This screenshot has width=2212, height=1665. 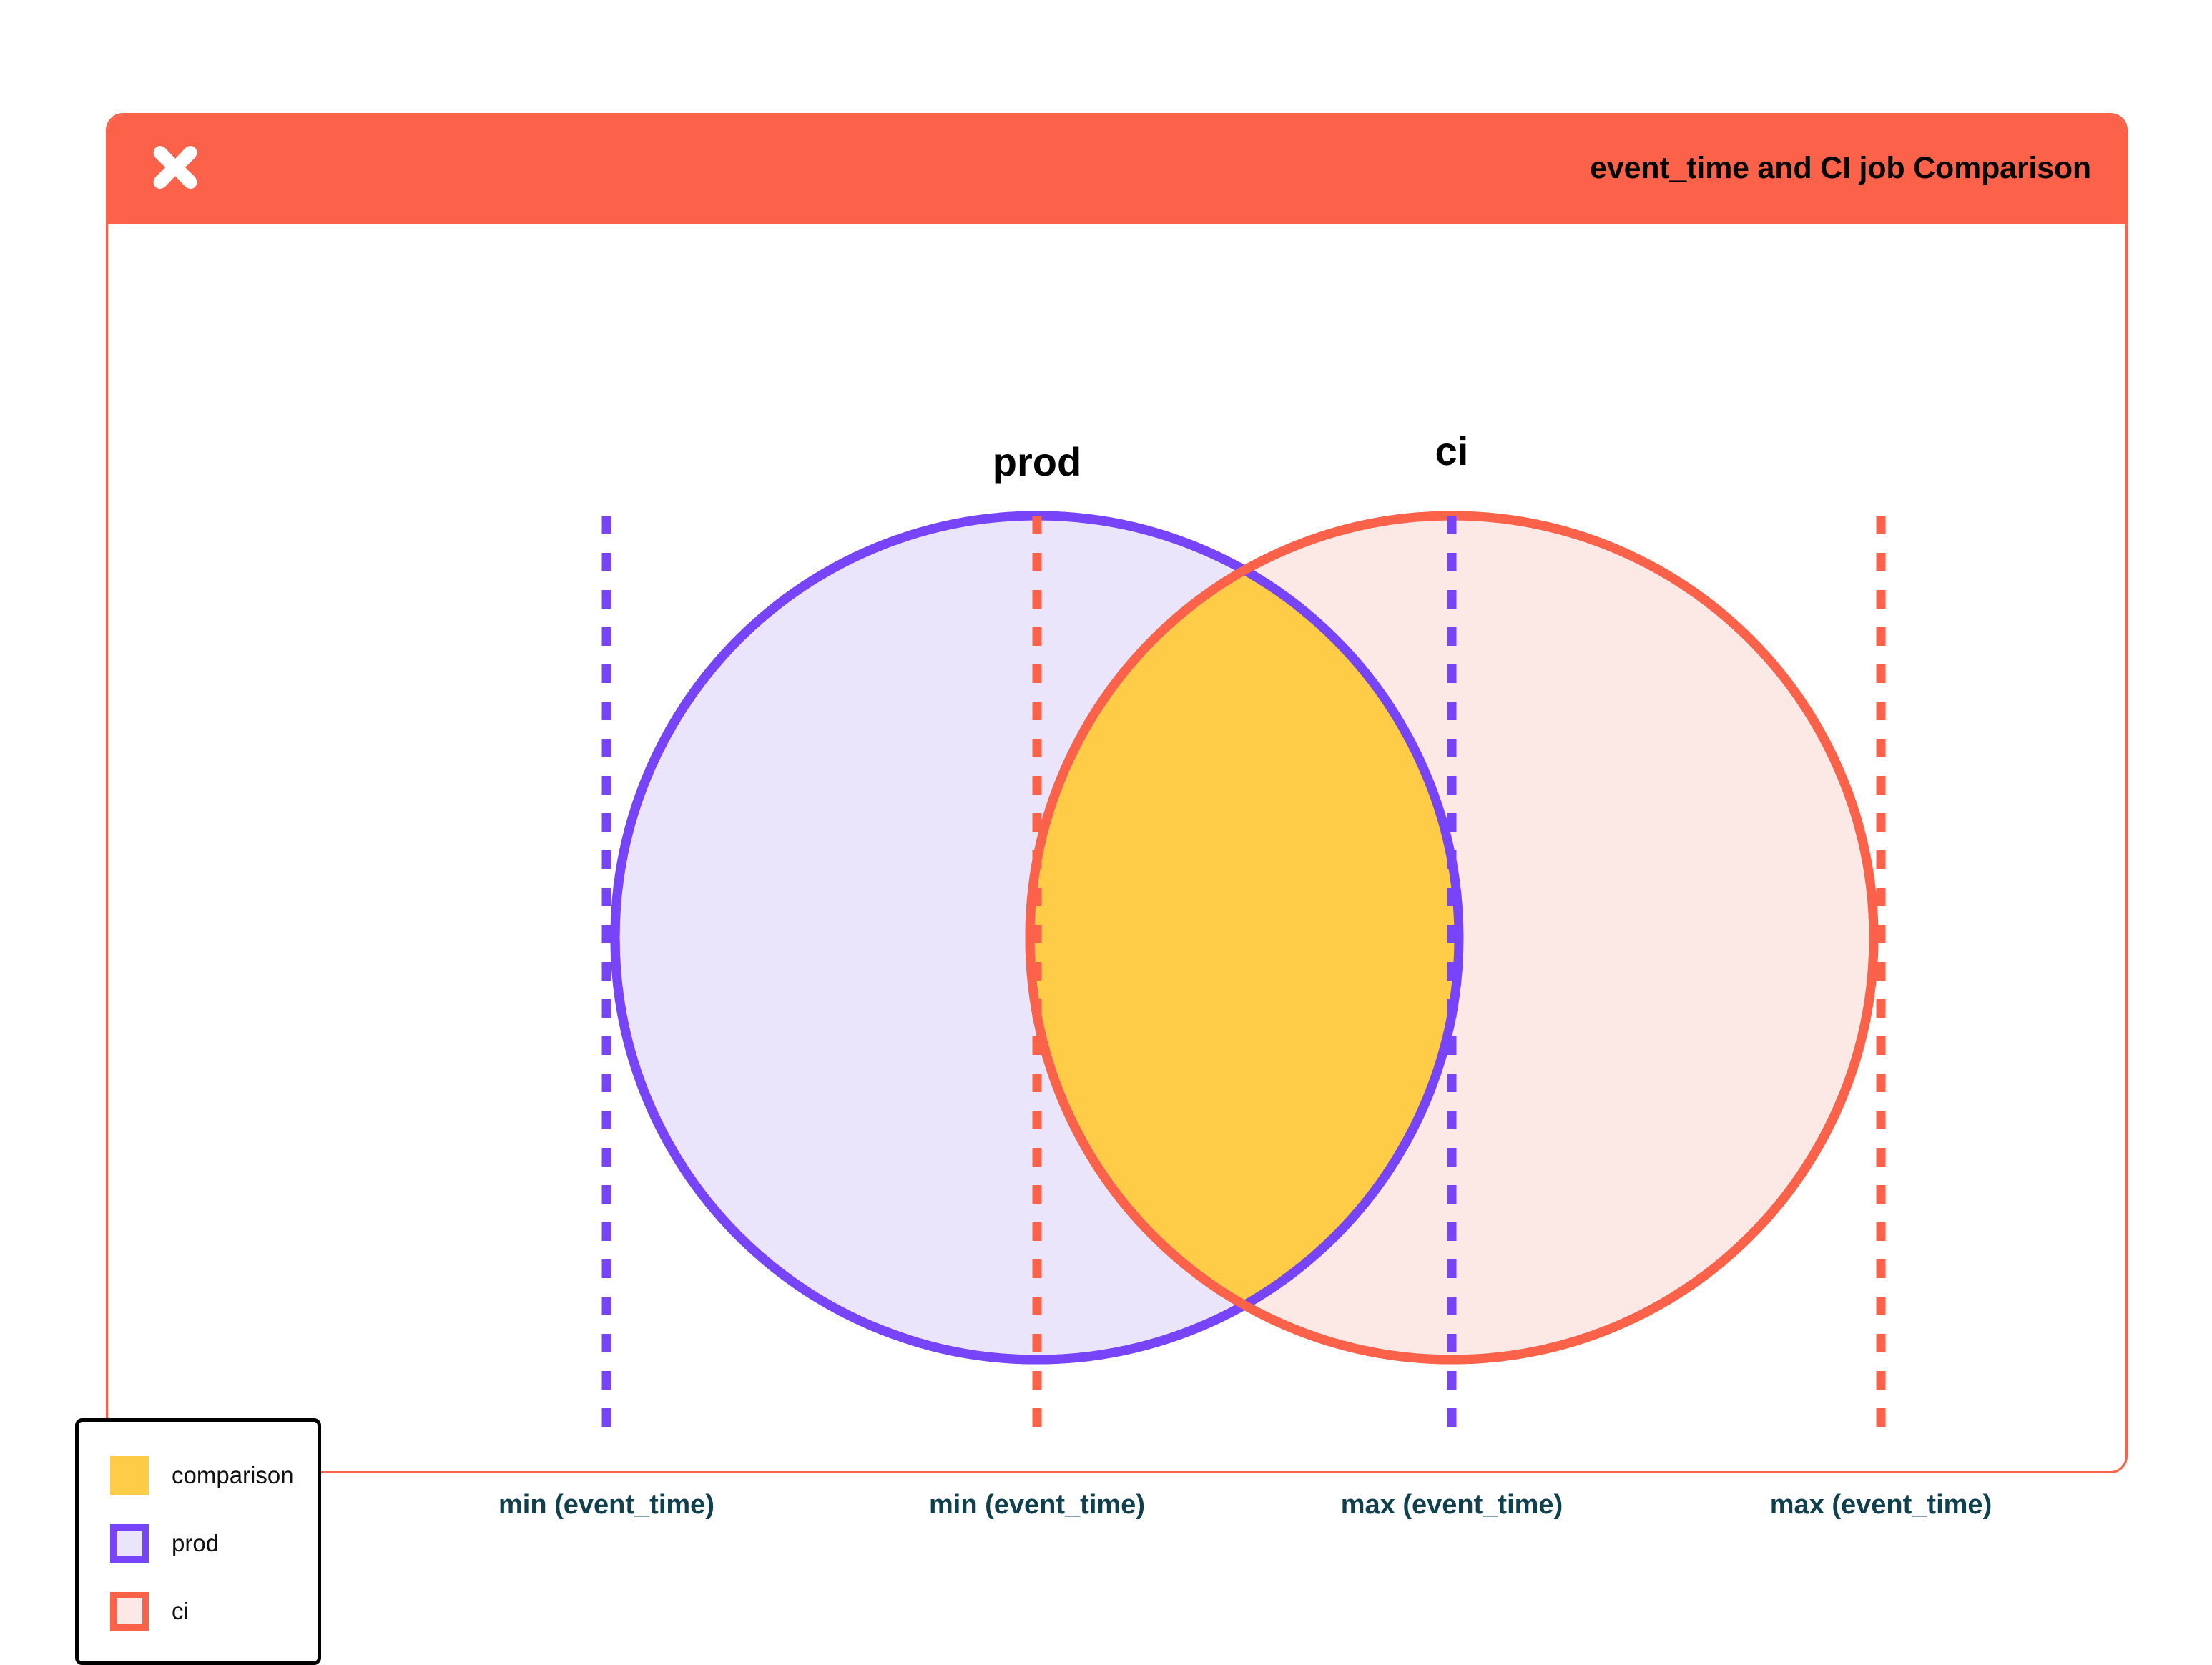 I want to click on chart-legend: comparison prod ci, so click(x=198, y=1541).